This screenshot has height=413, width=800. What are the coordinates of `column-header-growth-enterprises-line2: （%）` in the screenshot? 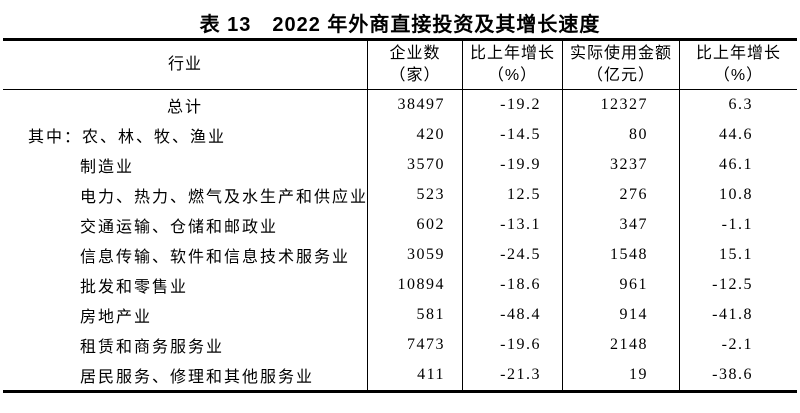 It's located at (512, 75).